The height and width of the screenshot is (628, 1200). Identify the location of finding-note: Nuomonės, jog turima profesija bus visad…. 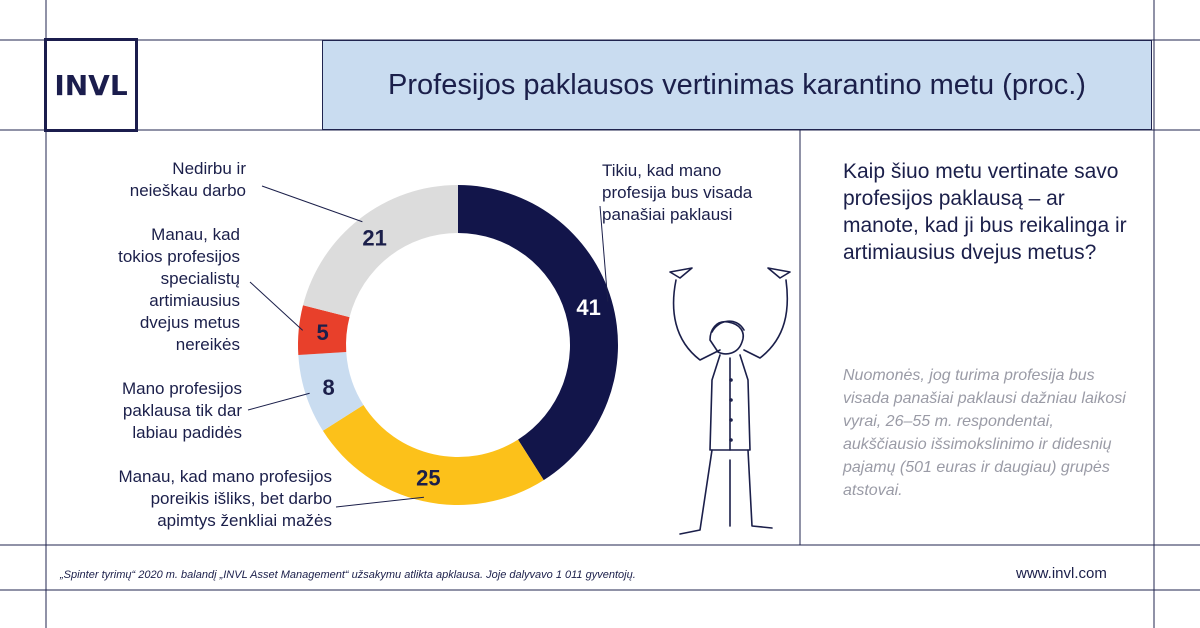
(984, 433).